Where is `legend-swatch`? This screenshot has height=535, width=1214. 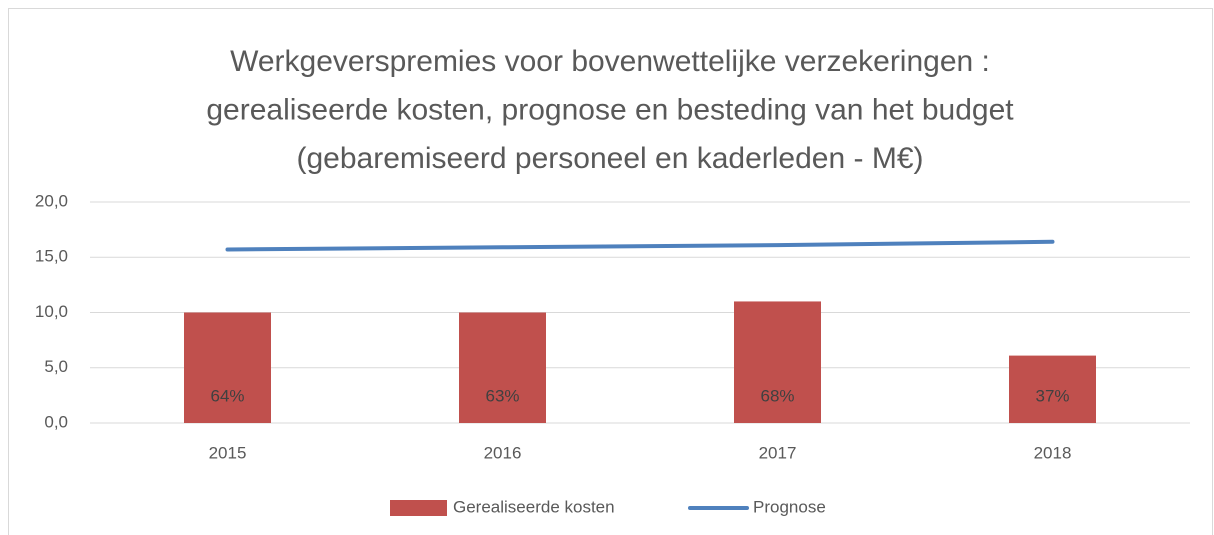 legend-swatch is located at coordinates (418, 508).